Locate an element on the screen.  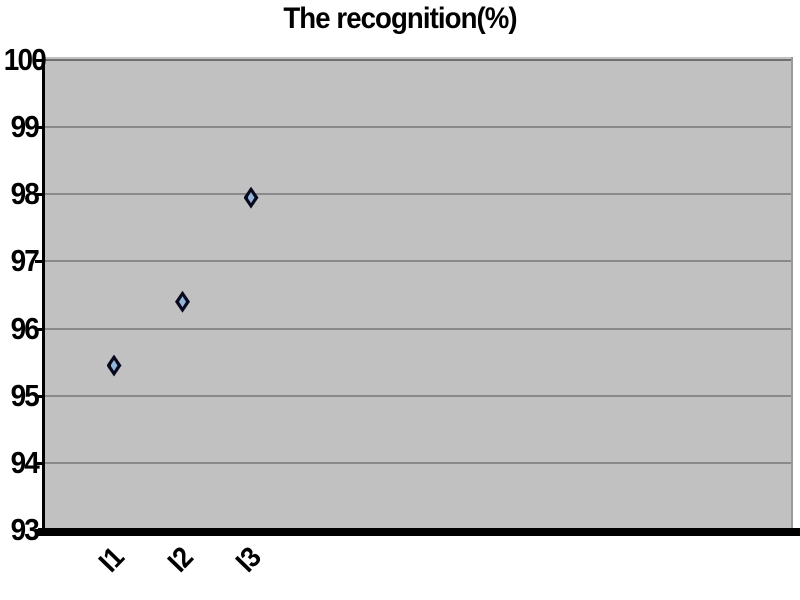
y-axis-label-93: 93 is located at coordinates (25, 529).